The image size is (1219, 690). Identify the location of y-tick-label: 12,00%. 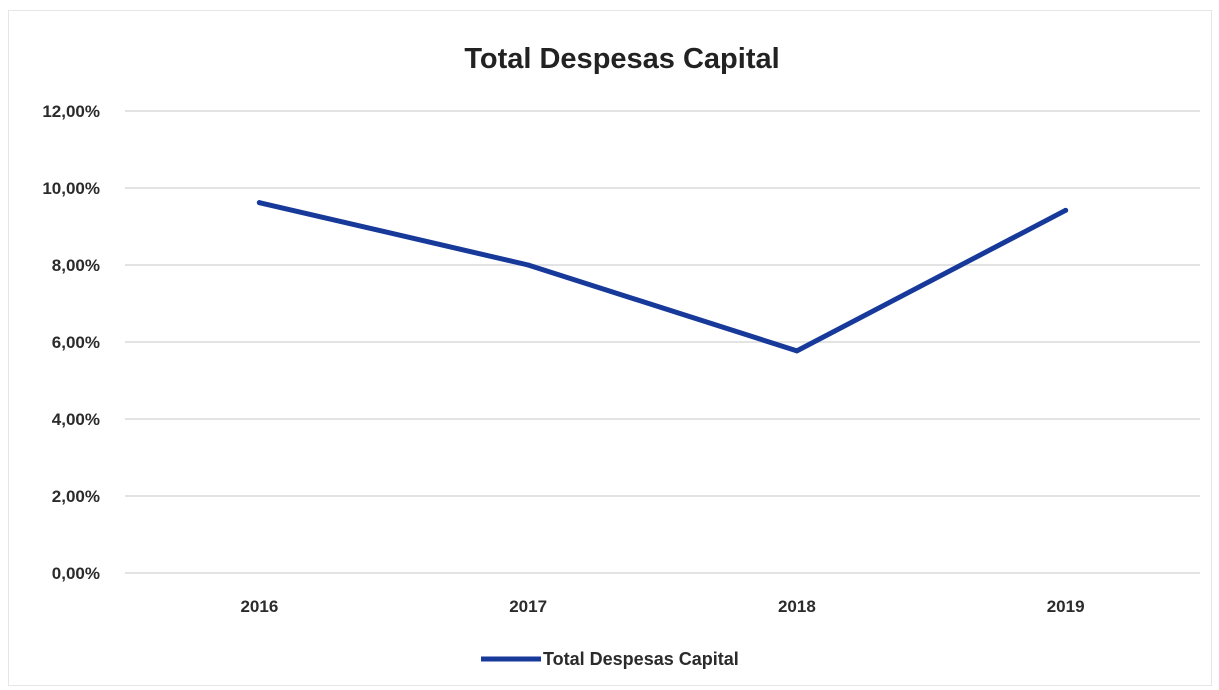
(71, 111).